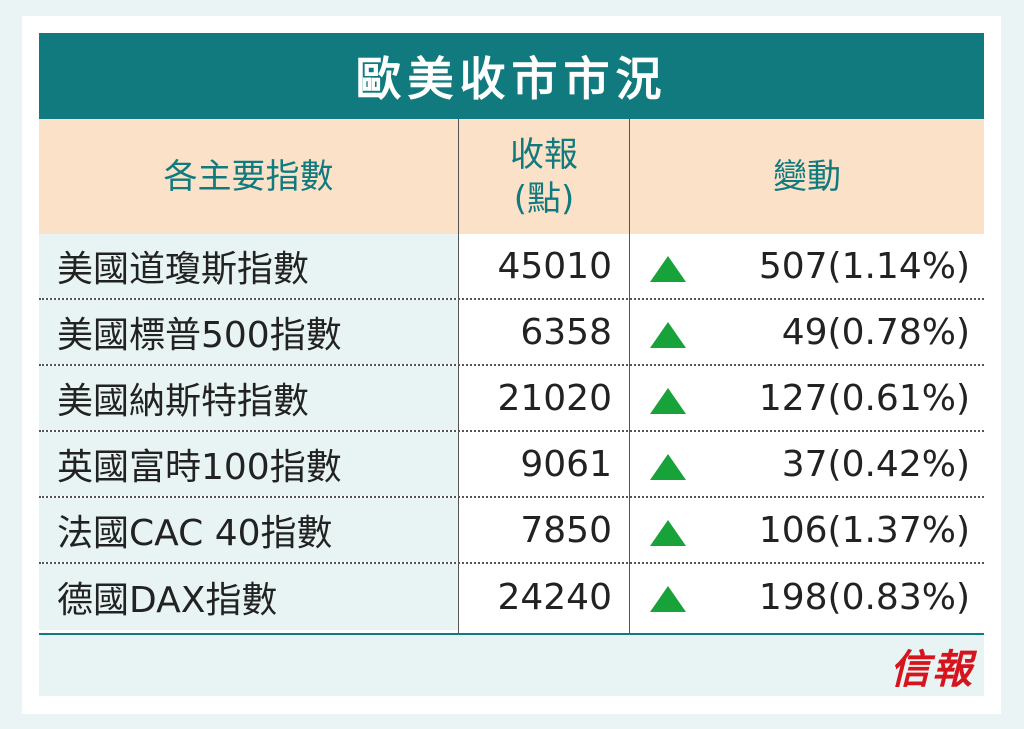 This screenshot has width=1024, height=729. What do you see at coordinates (511, 333) in the screenshot?
I see `table-row: 美國標普500指數 6358 49(0.78%)` at bounding box center [511, 333].